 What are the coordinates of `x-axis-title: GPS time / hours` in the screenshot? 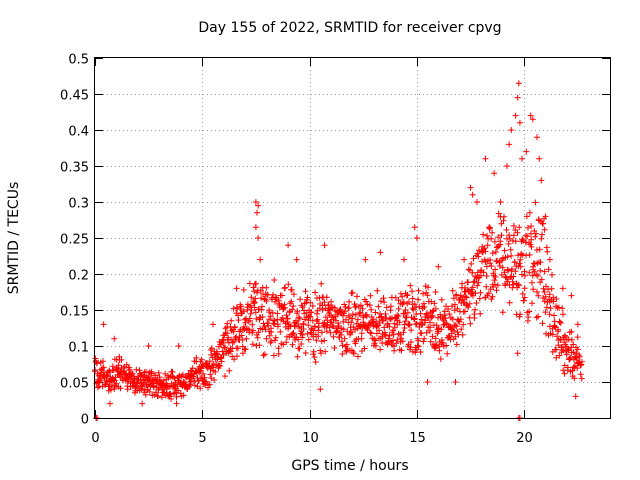 It's located at (349, 466).